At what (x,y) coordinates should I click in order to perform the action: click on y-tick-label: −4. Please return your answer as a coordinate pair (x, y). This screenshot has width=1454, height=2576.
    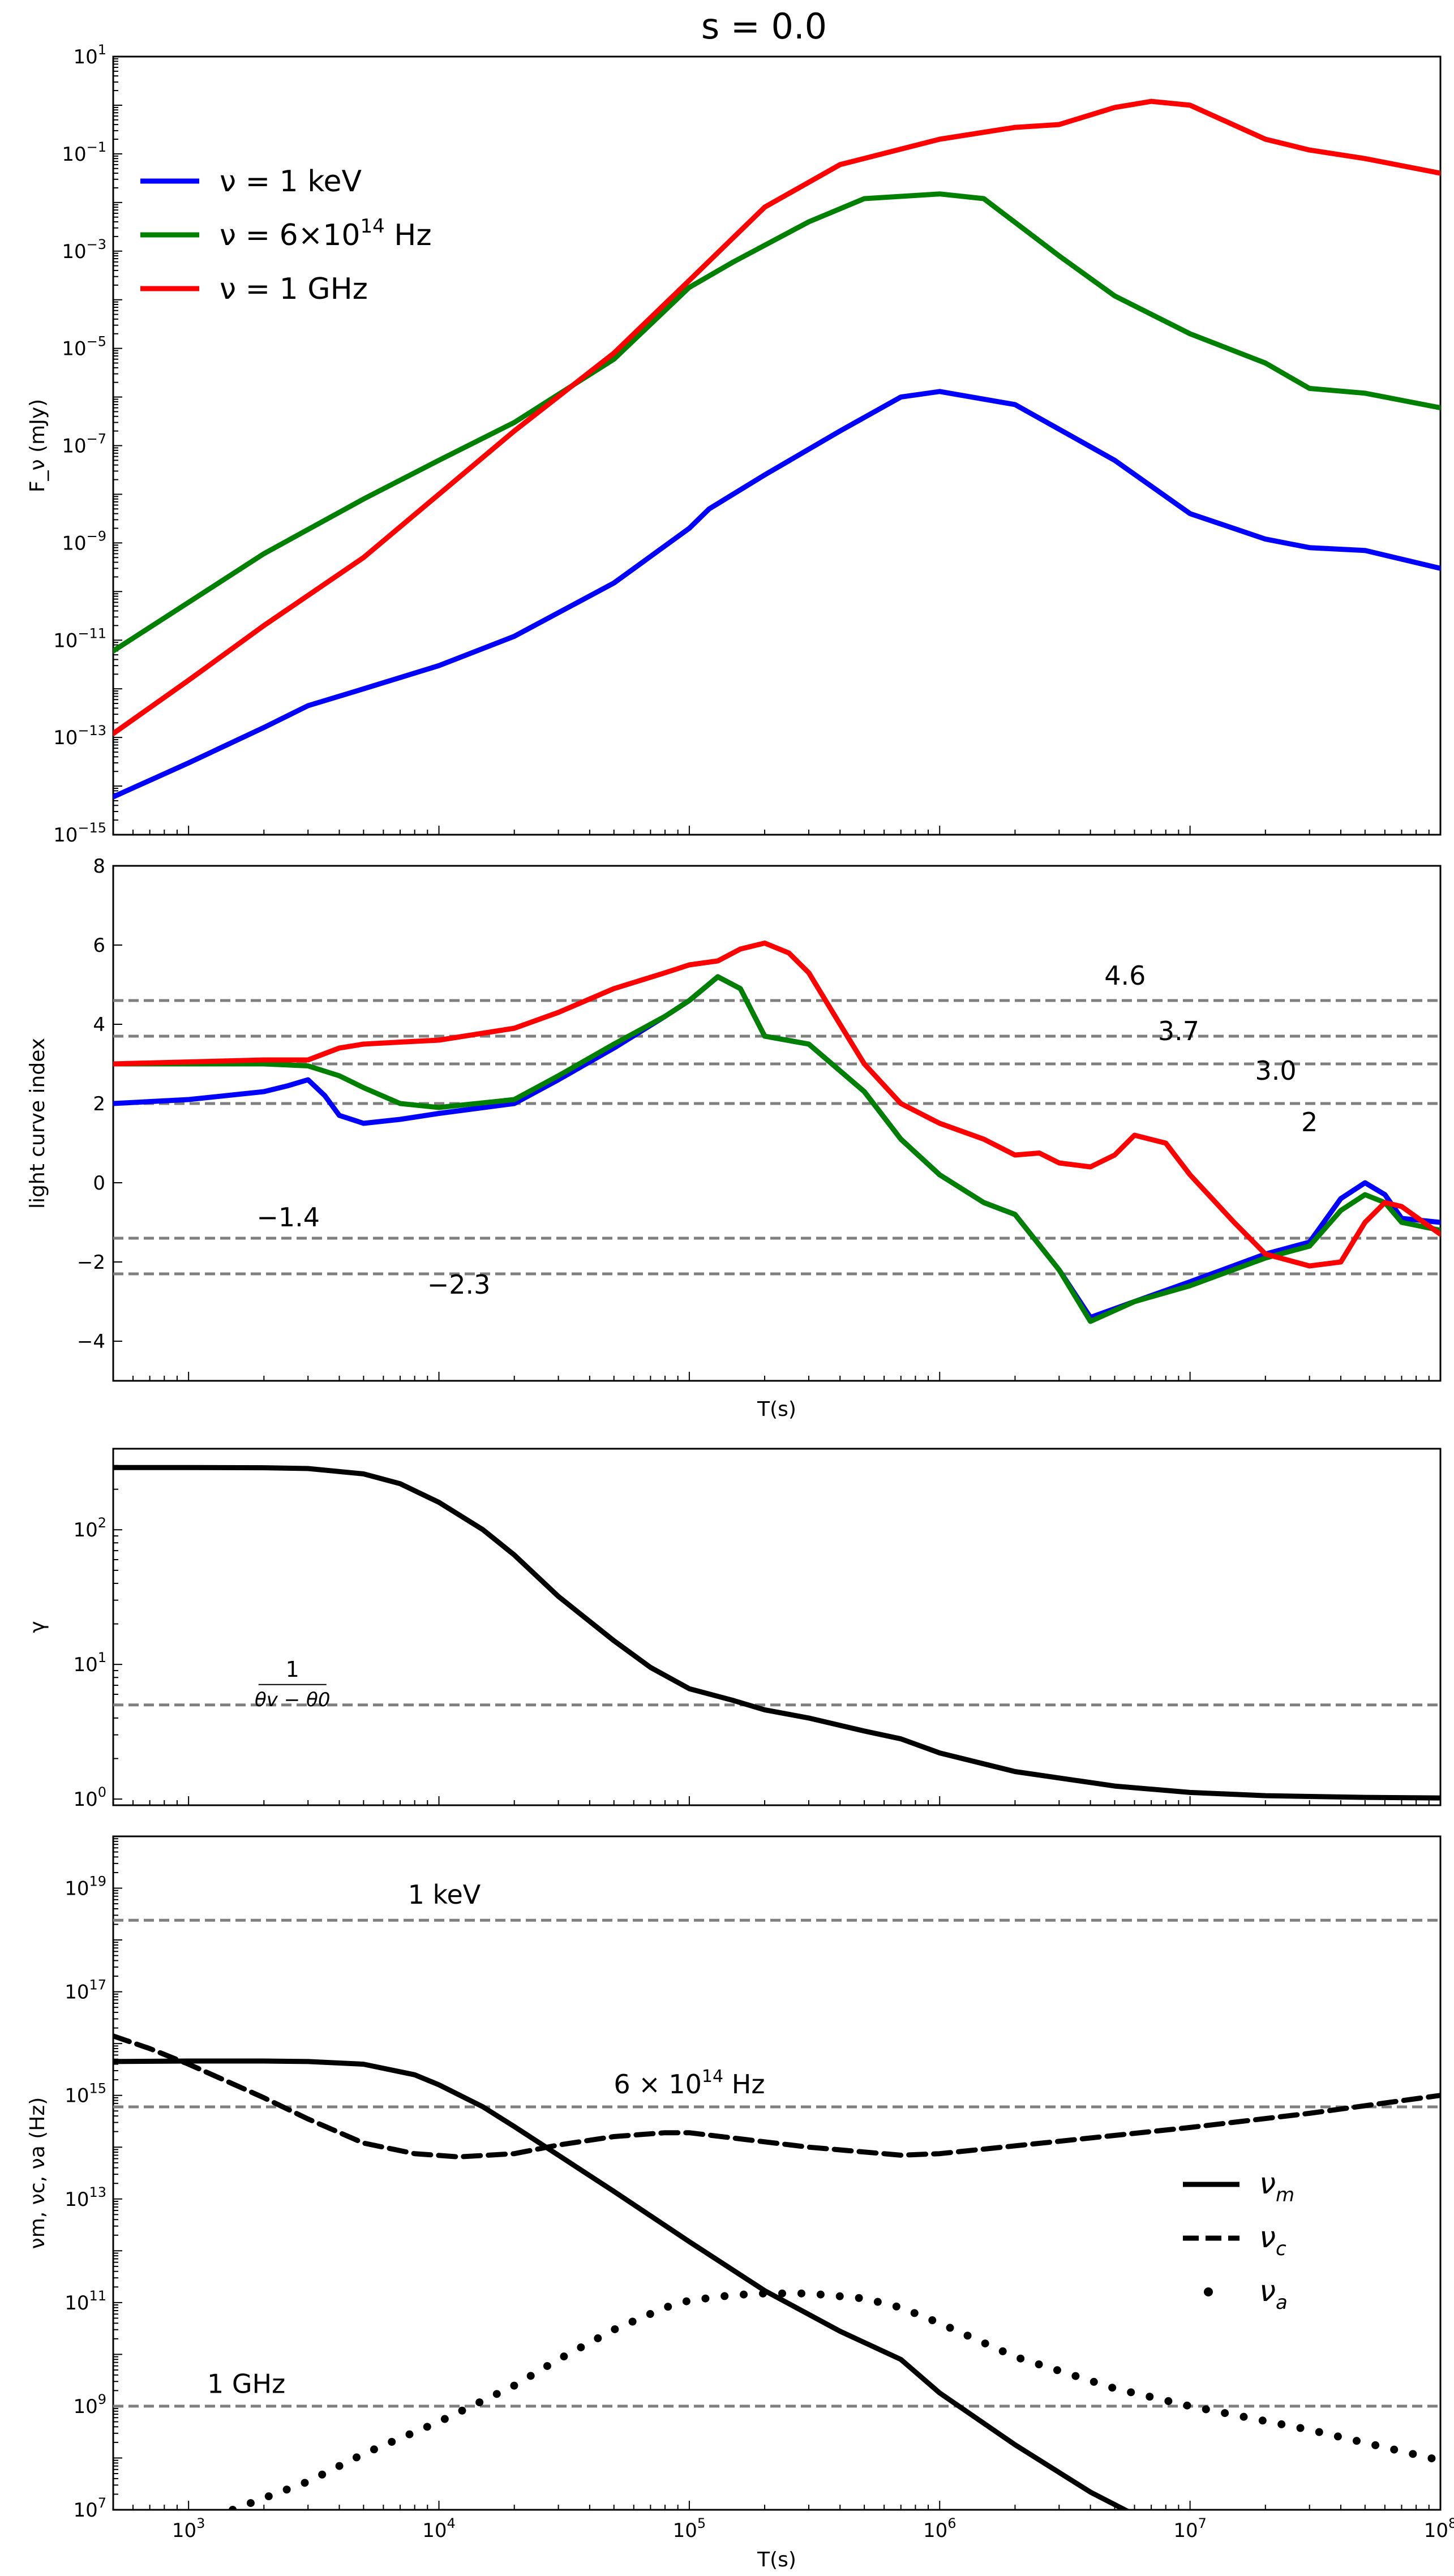
    Looking at the image, I should click on (91, 1341).